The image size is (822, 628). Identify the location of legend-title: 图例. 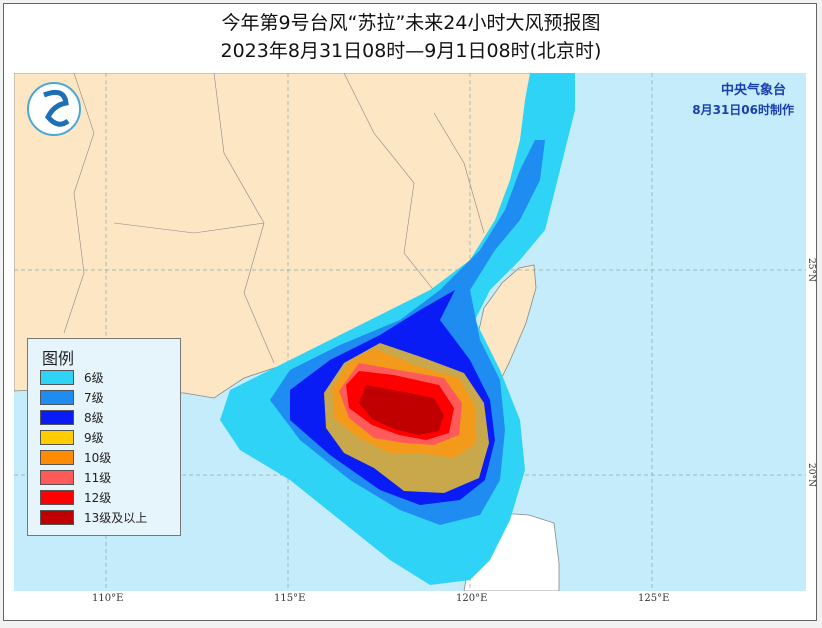
(58, 358).